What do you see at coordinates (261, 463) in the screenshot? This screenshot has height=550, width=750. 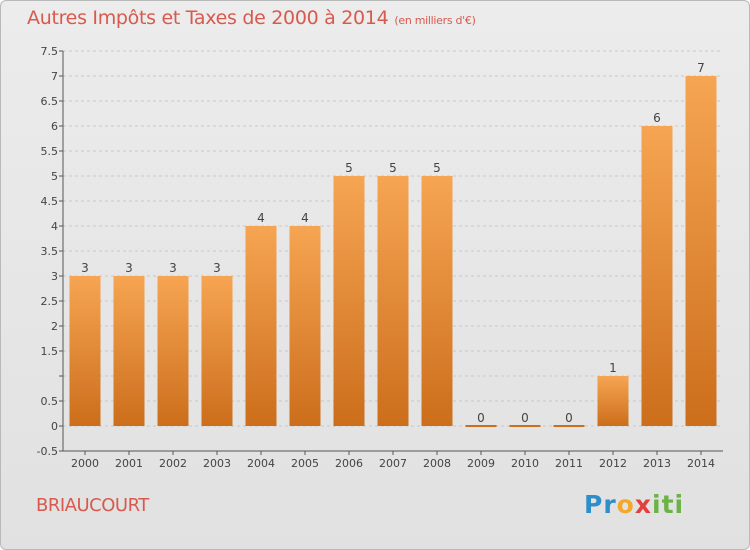 I see `x-tick-label: 2004` at bounding box center [261, 463].